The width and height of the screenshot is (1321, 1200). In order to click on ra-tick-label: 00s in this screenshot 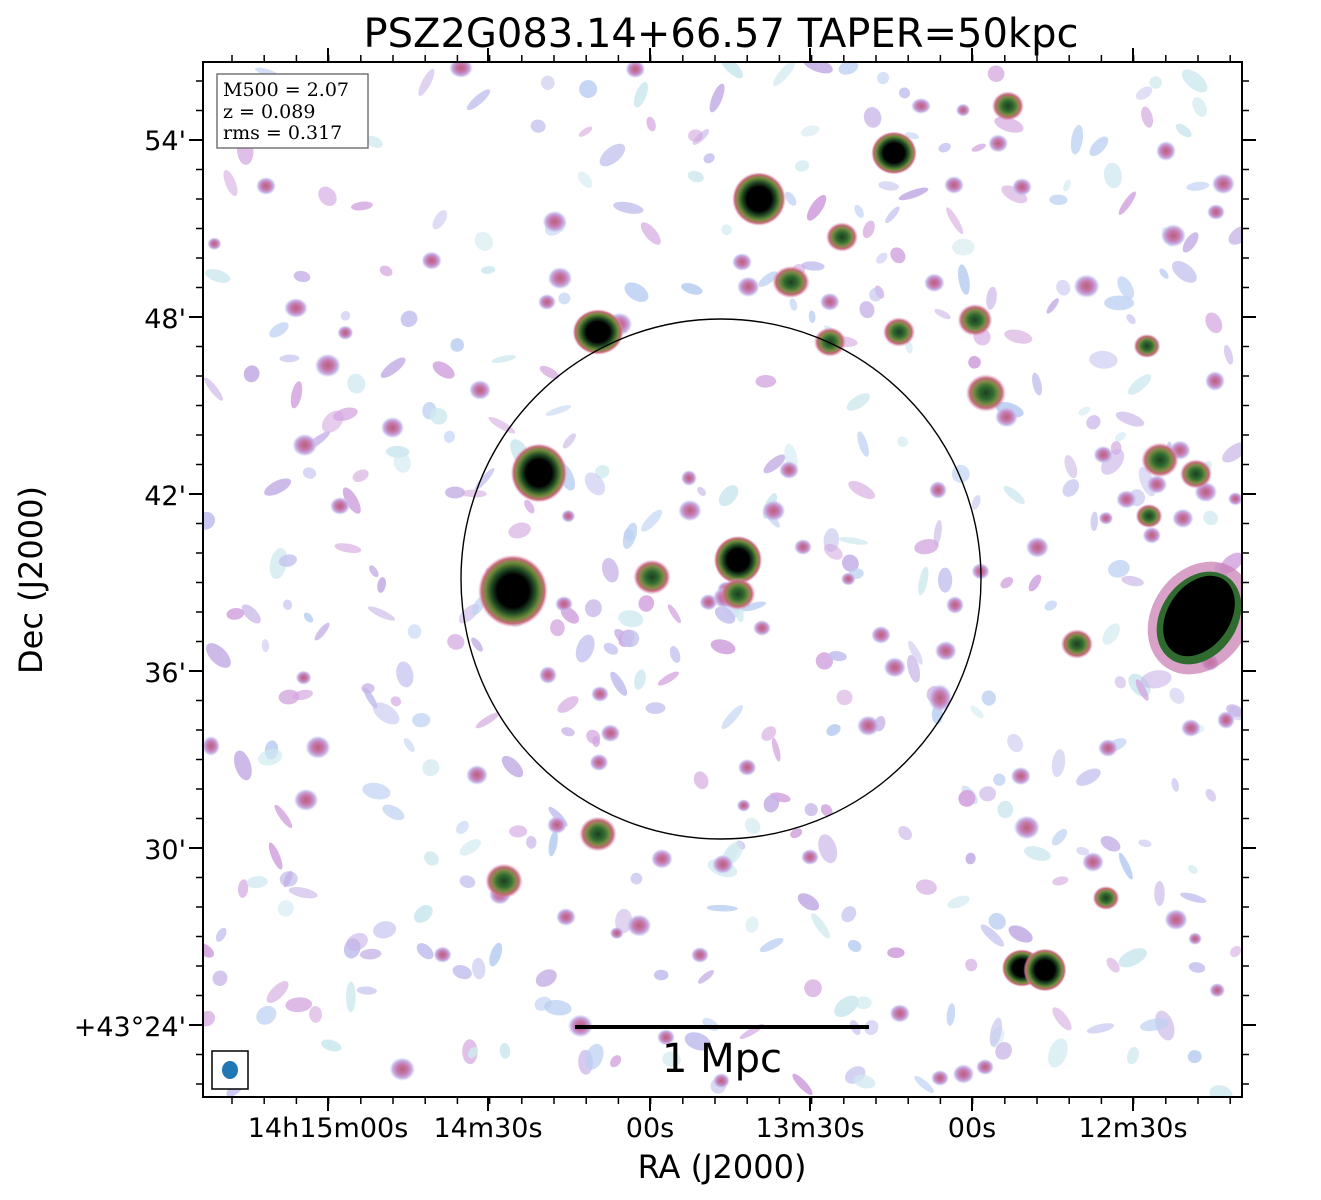, I will do `click(650, 1128)`.